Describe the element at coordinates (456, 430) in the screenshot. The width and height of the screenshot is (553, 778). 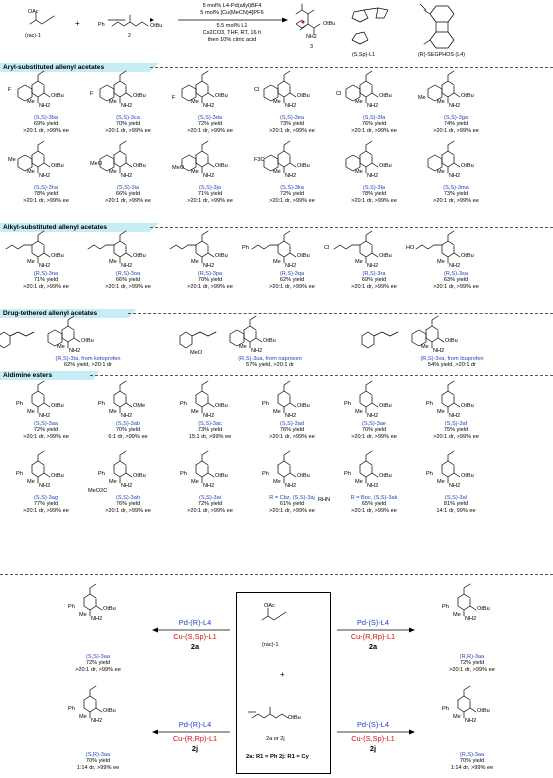
I see `ald-r1-6-caption: (S,S)-3af 75% yield >20:1 dr, >99% ee` at that location.